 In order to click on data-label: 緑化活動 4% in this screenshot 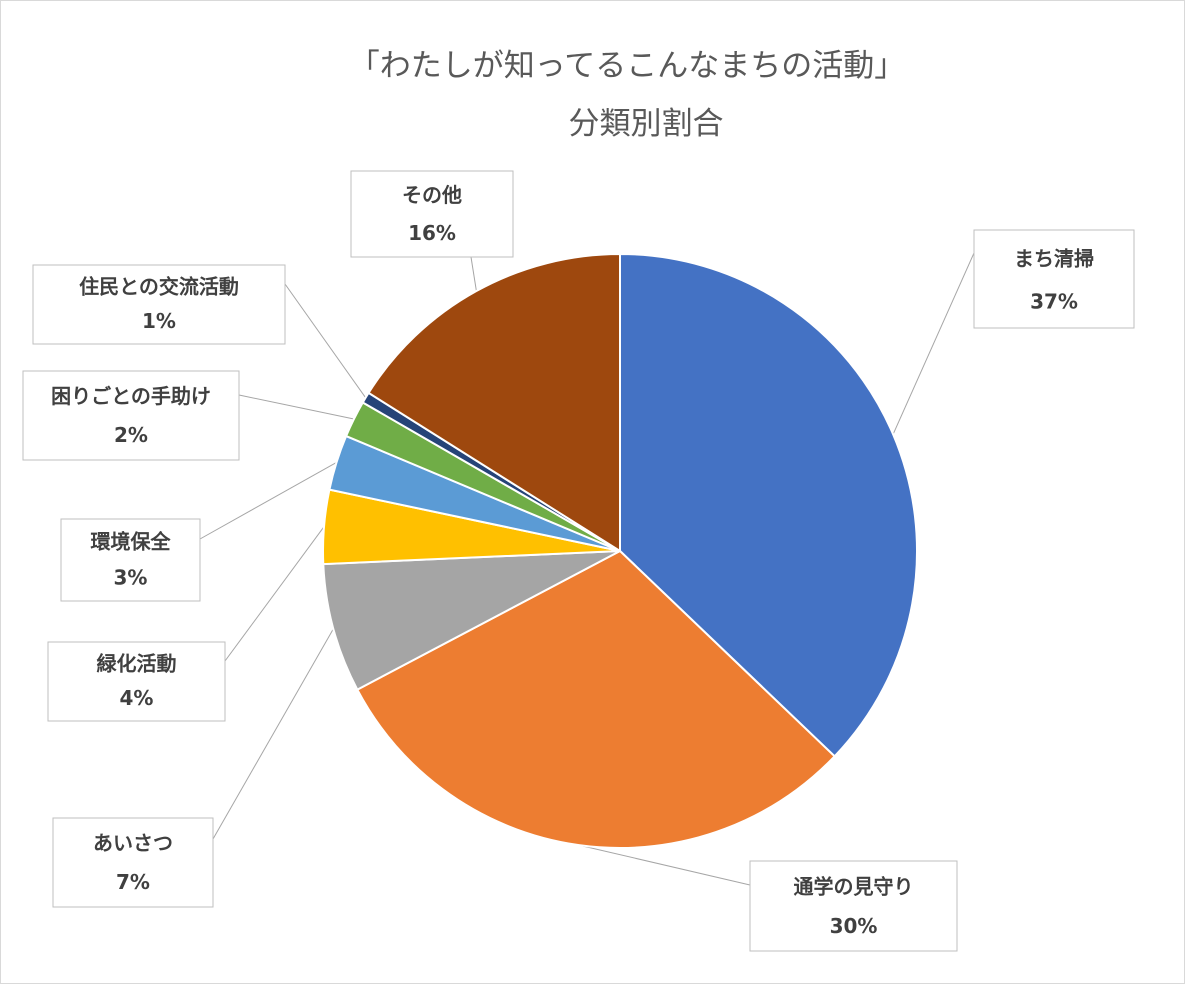, I will do `click(136, 681)`.